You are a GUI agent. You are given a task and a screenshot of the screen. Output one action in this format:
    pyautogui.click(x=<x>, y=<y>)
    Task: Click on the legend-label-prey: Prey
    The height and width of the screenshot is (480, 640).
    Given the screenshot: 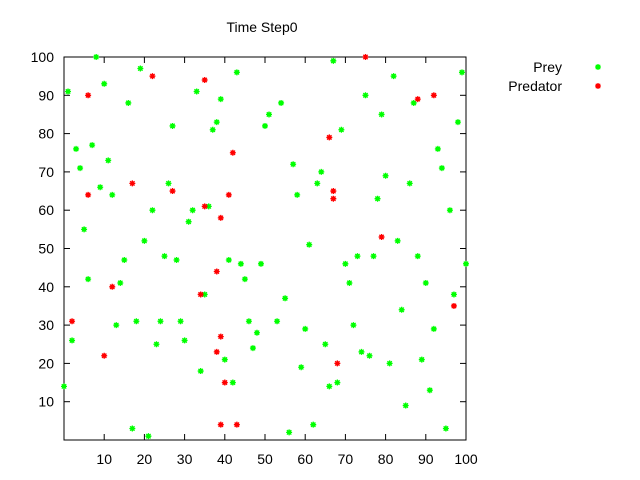 What is the action you would take?
    pyautogui.click(x=547, y=67)
    